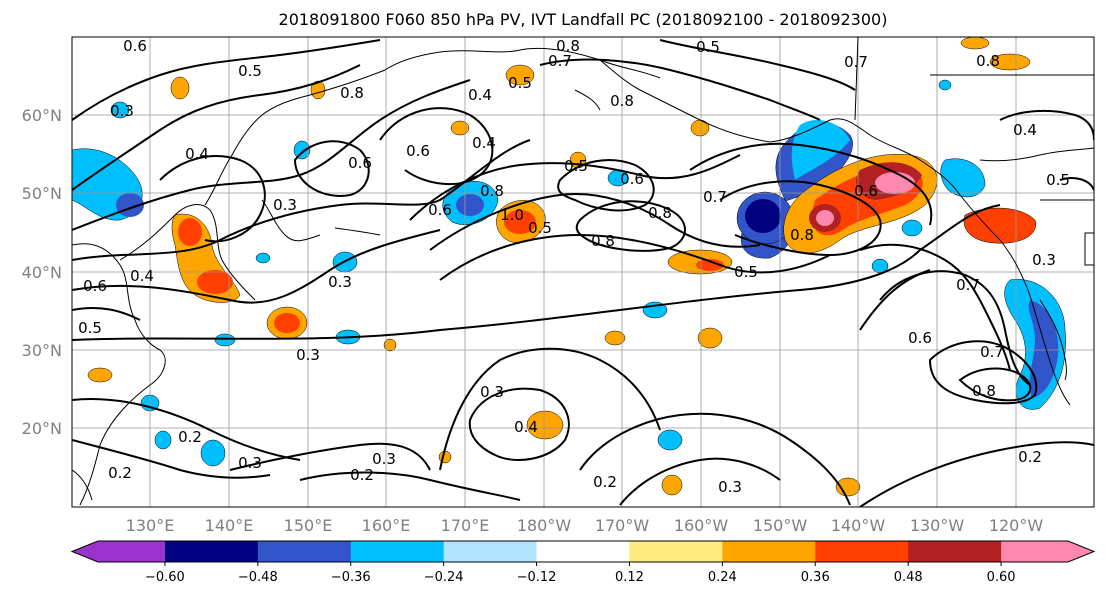 The width and height of the screenshot is (1105, 601). What do you see at coordinates (544, 525) in the screenshot?
I see `lon-tick-label: 180°W` at bounding box center [544, 525].